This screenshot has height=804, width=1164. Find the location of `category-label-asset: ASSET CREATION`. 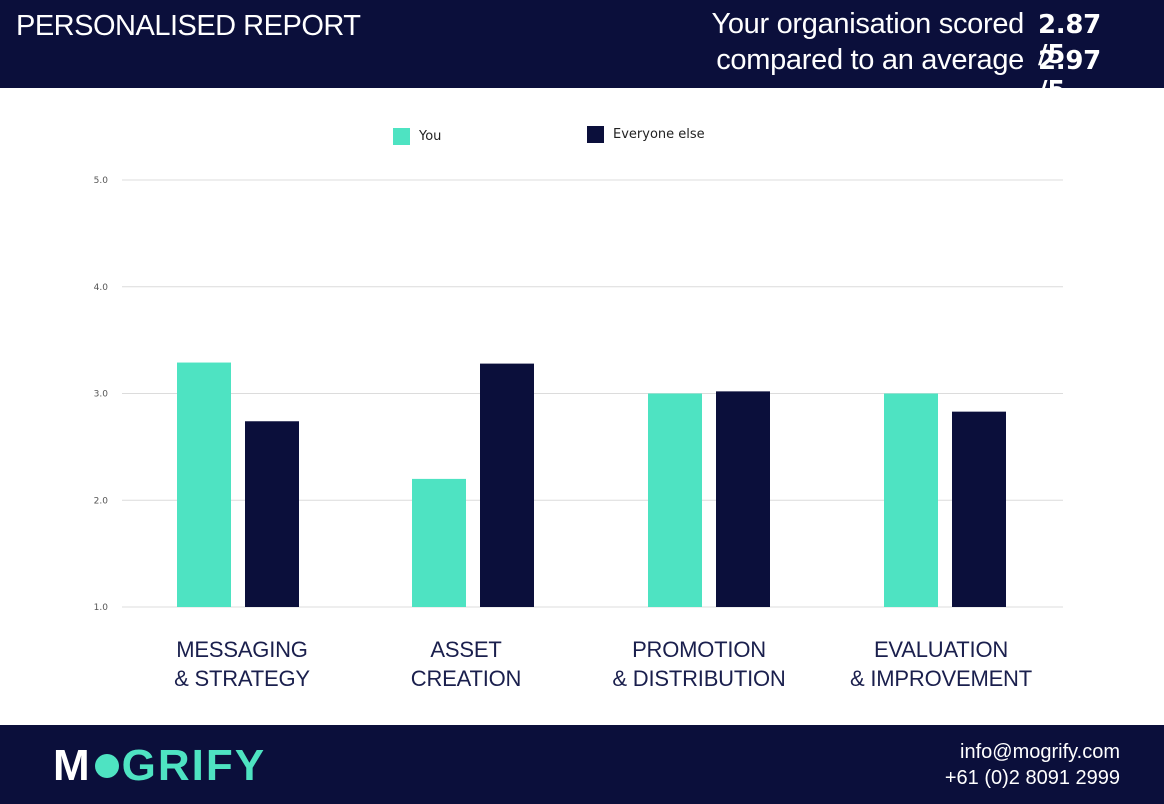

category-label-asset: ASSET CREATION is located at coordinates (466, 664).